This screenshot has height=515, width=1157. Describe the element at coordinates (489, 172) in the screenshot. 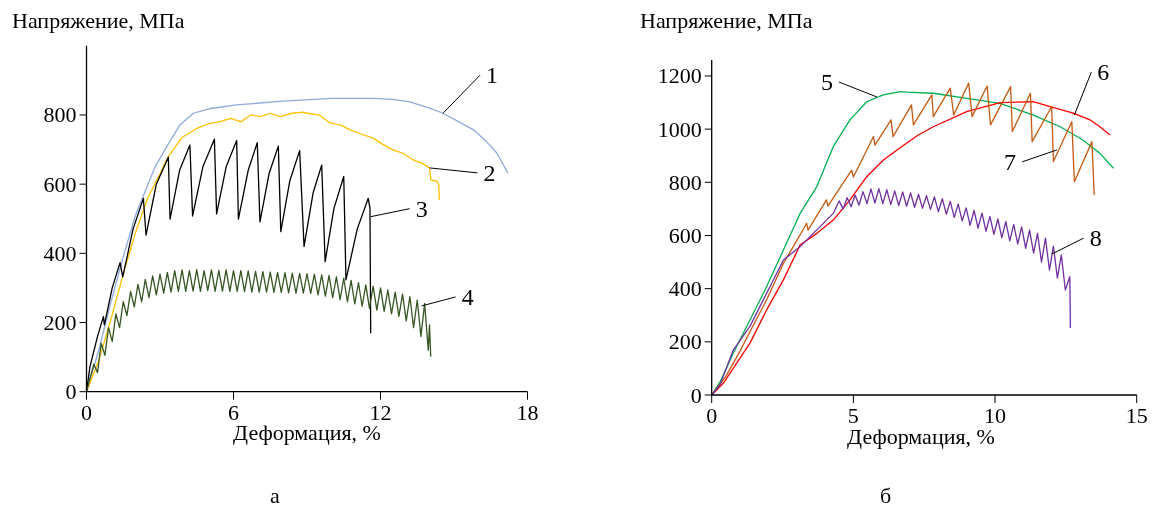

I see `annotation: 2` at that location.